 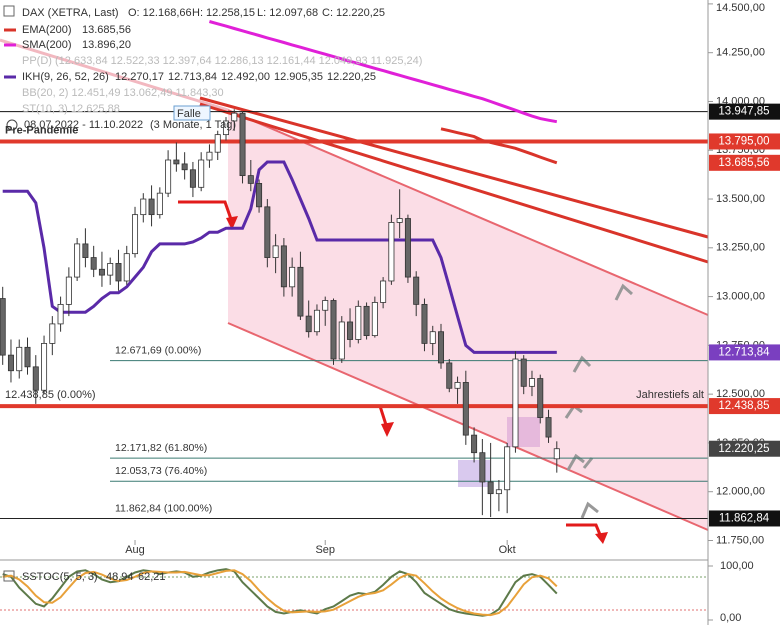 I want to click on legend-value: 12.905,35, so click(x=298, y=77).